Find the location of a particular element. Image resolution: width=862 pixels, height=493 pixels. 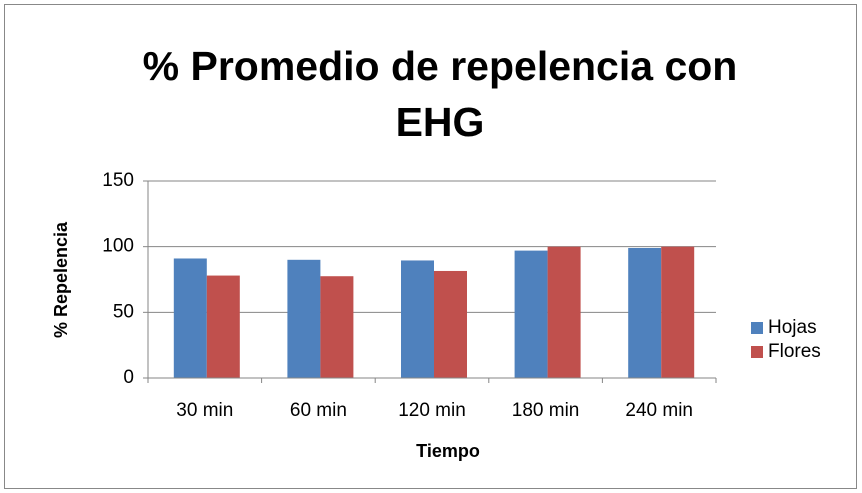

x-tick-label: 180 min is located at coordinates (546, 410).